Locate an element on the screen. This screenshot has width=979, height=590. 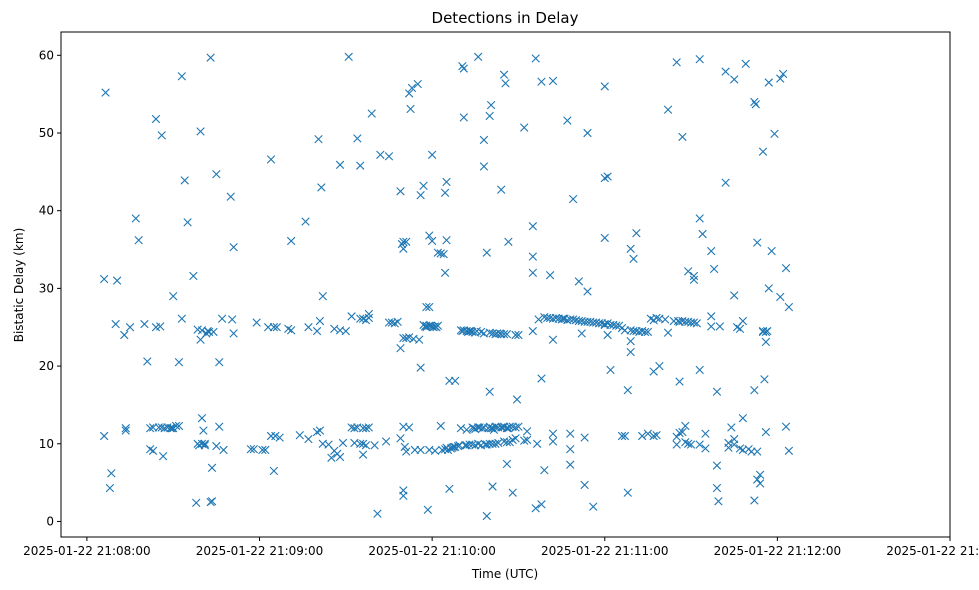
y-tick-label: 10 is located at coordinates (46, 444).